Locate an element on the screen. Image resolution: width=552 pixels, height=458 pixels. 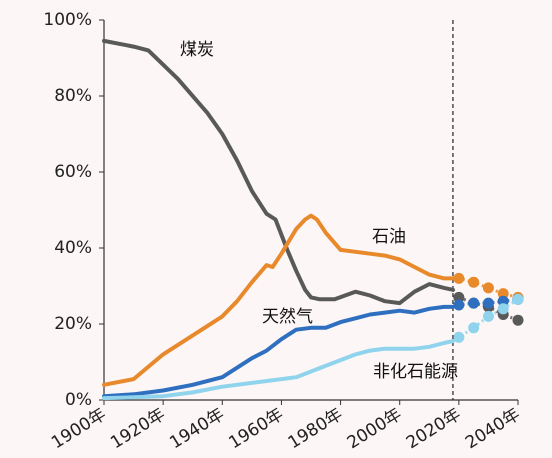
y-tick-label: 20% is located at coordinates (73, 324).